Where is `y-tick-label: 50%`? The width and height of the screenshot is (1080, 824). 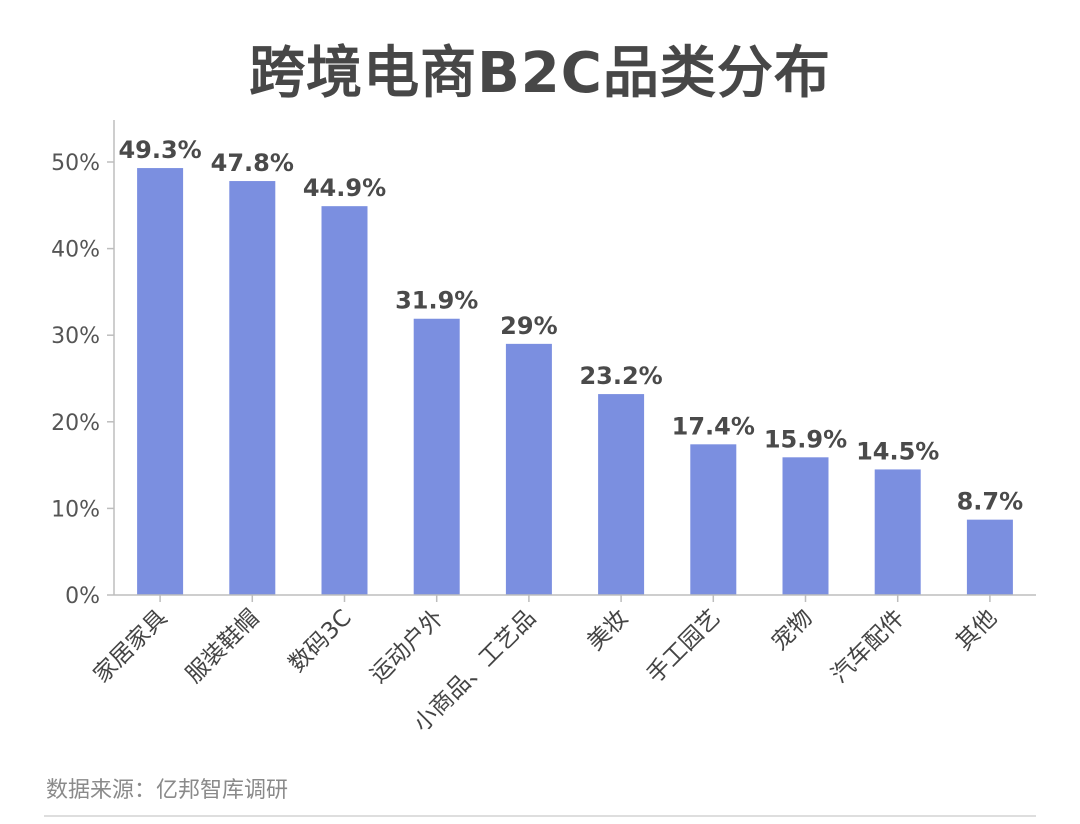 y-tick-label: 50% is located at coordinates (75, 163).